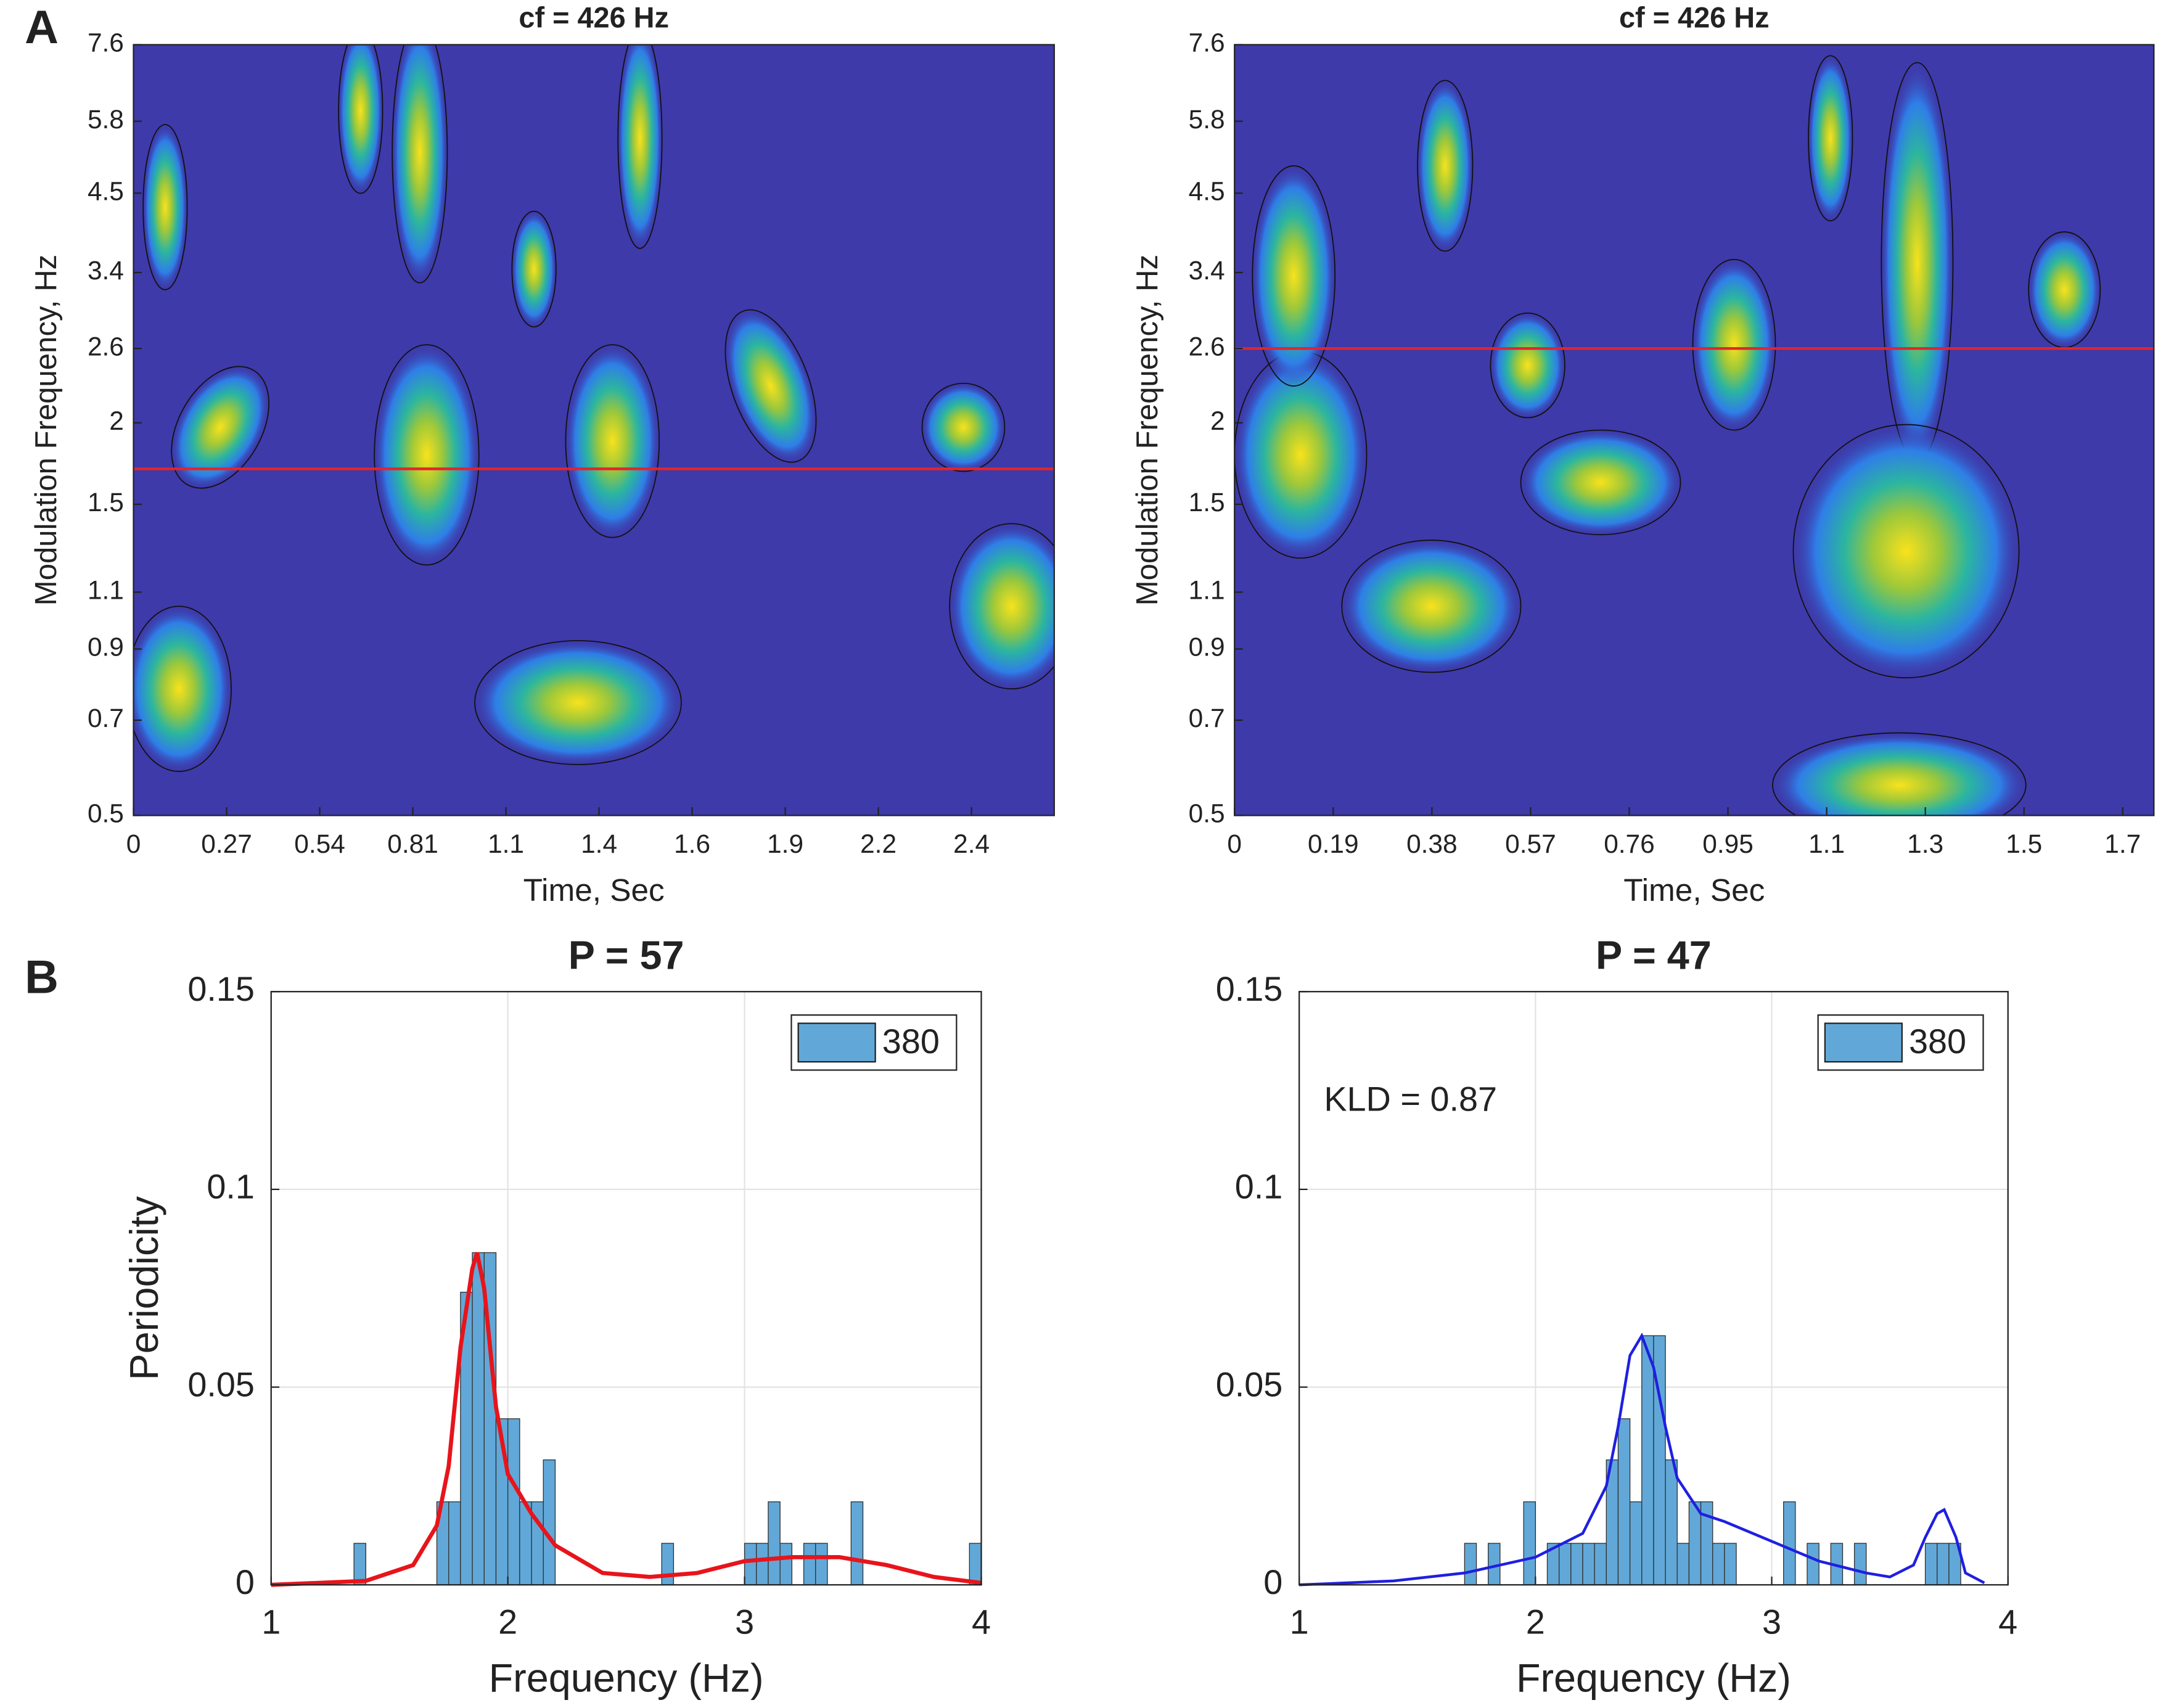 Image resolution: width=2158 pixels, height=1708 pixels. Describe the element at coordinates (1207, 718) in the screenshot. I see `y-tick-label: 0.7` at that location.